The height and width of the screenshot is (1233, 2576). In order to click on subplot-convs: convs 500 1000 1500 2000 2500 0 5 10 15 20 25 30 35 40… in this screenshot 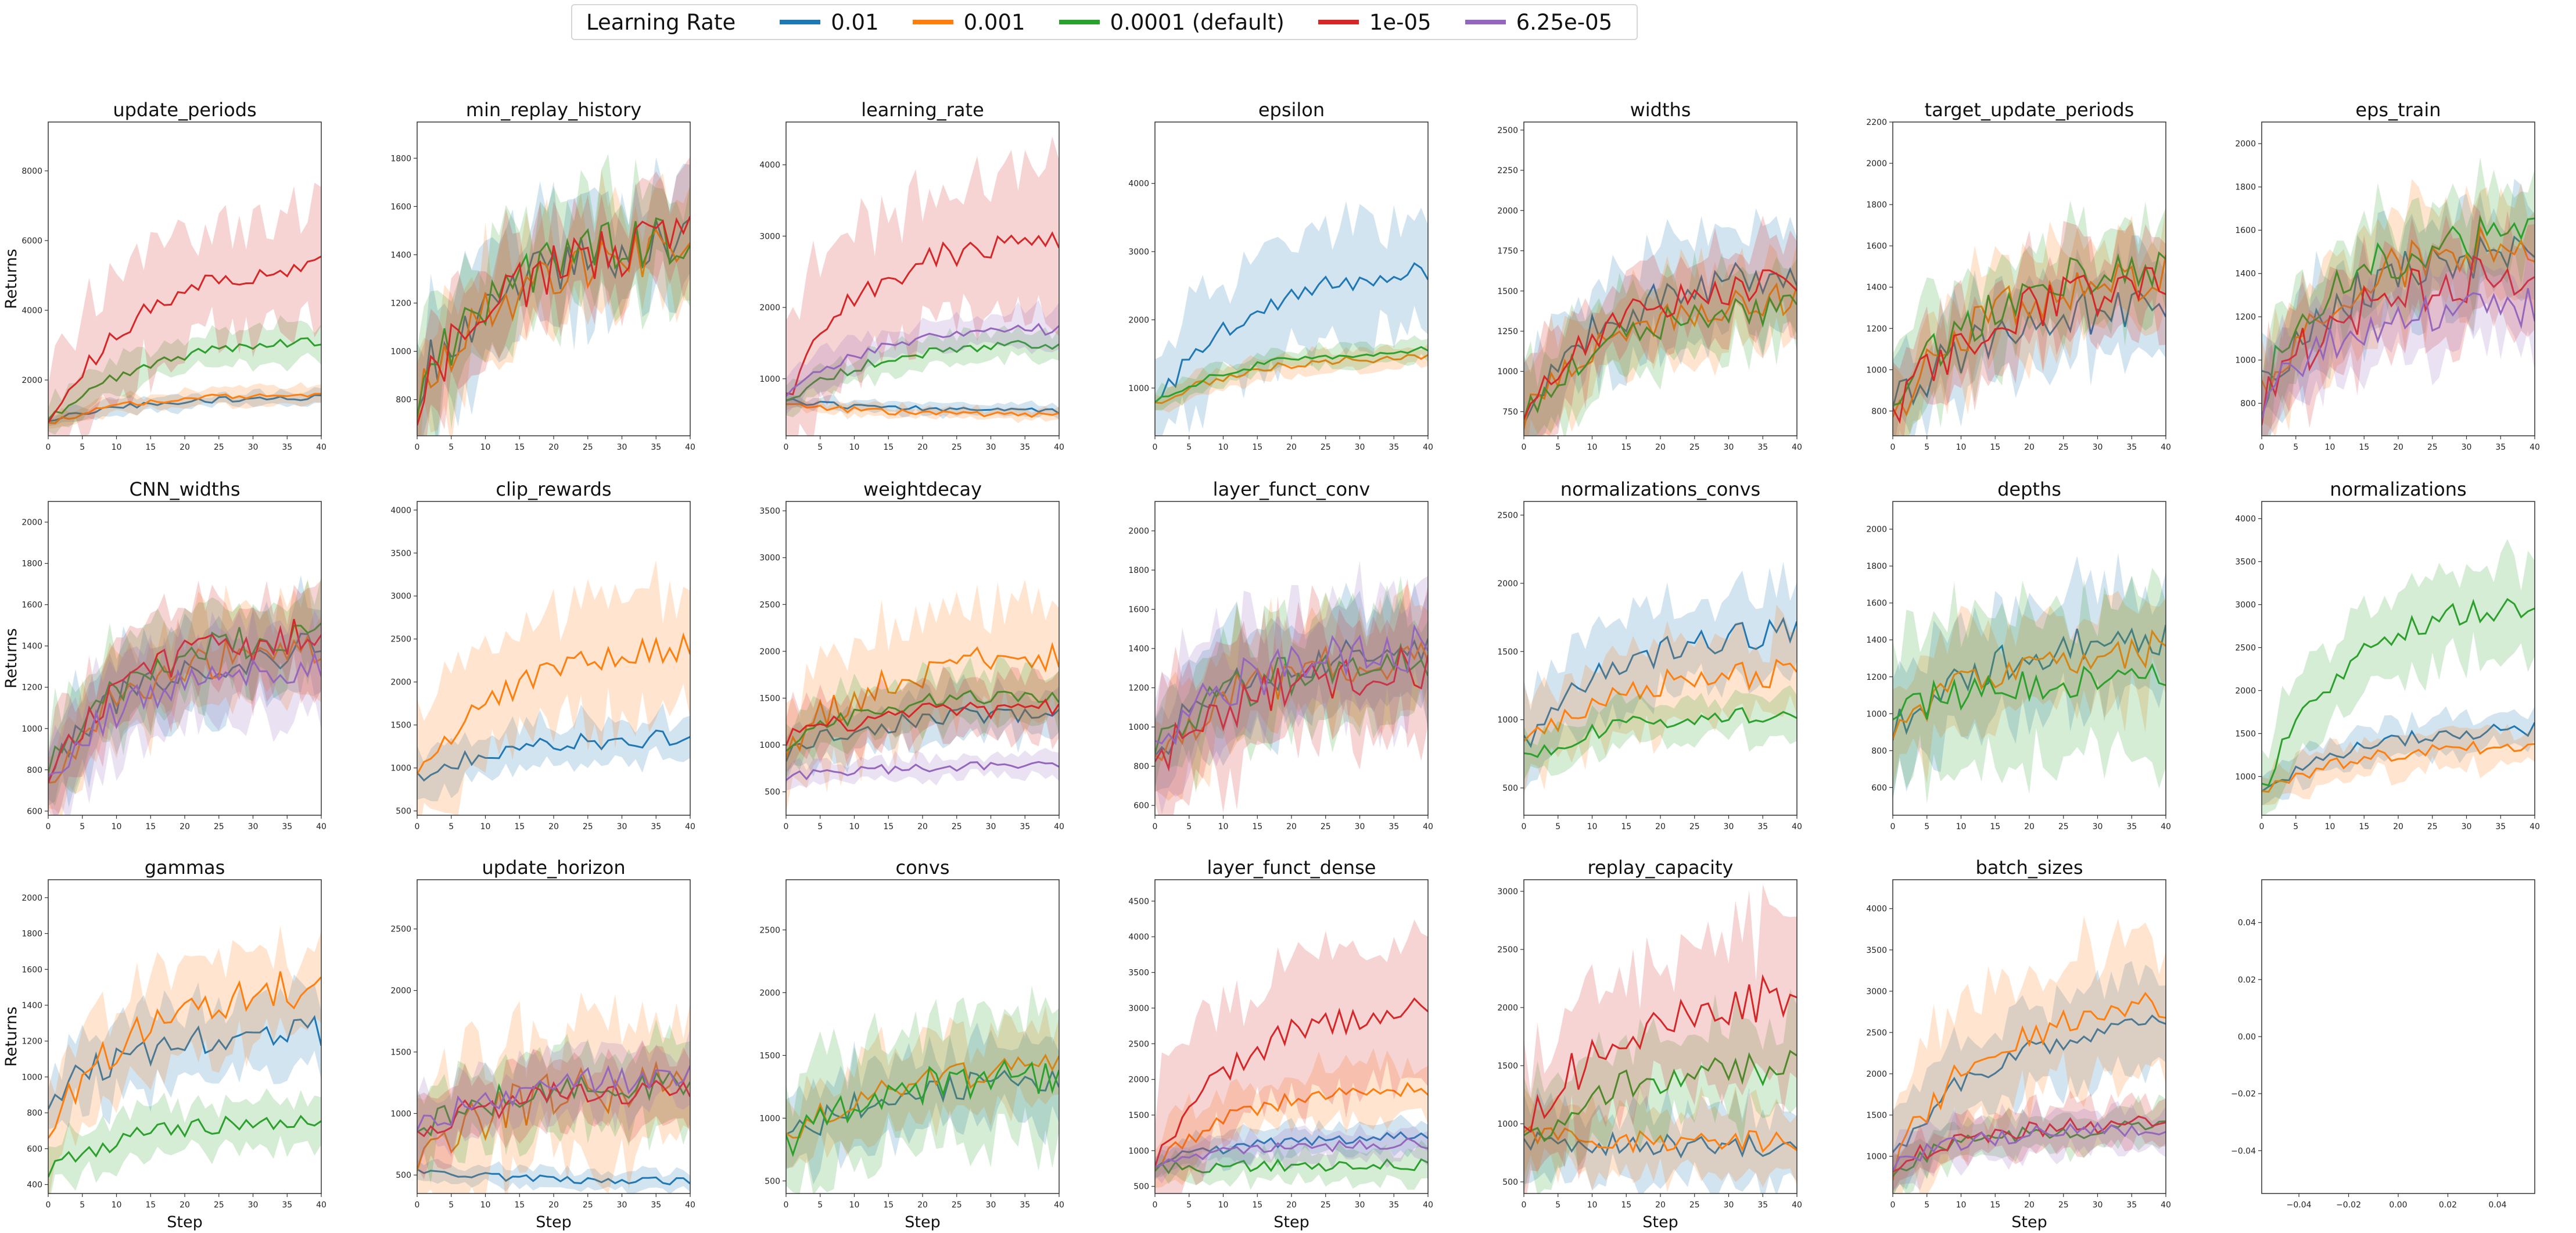, I will do `click(911, 1043)`.